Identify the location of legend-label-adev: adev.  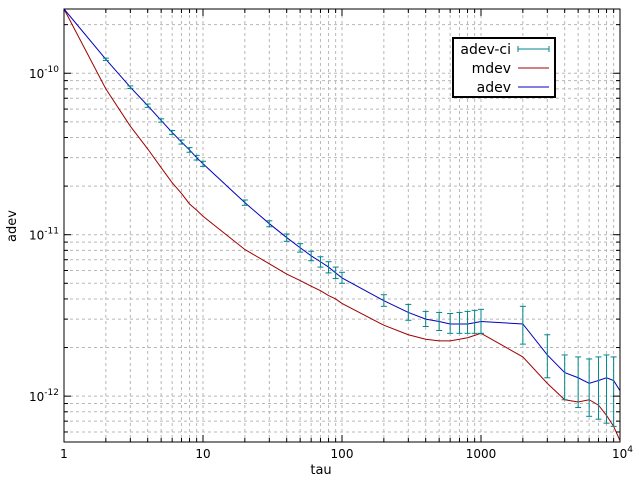
(494, 88).